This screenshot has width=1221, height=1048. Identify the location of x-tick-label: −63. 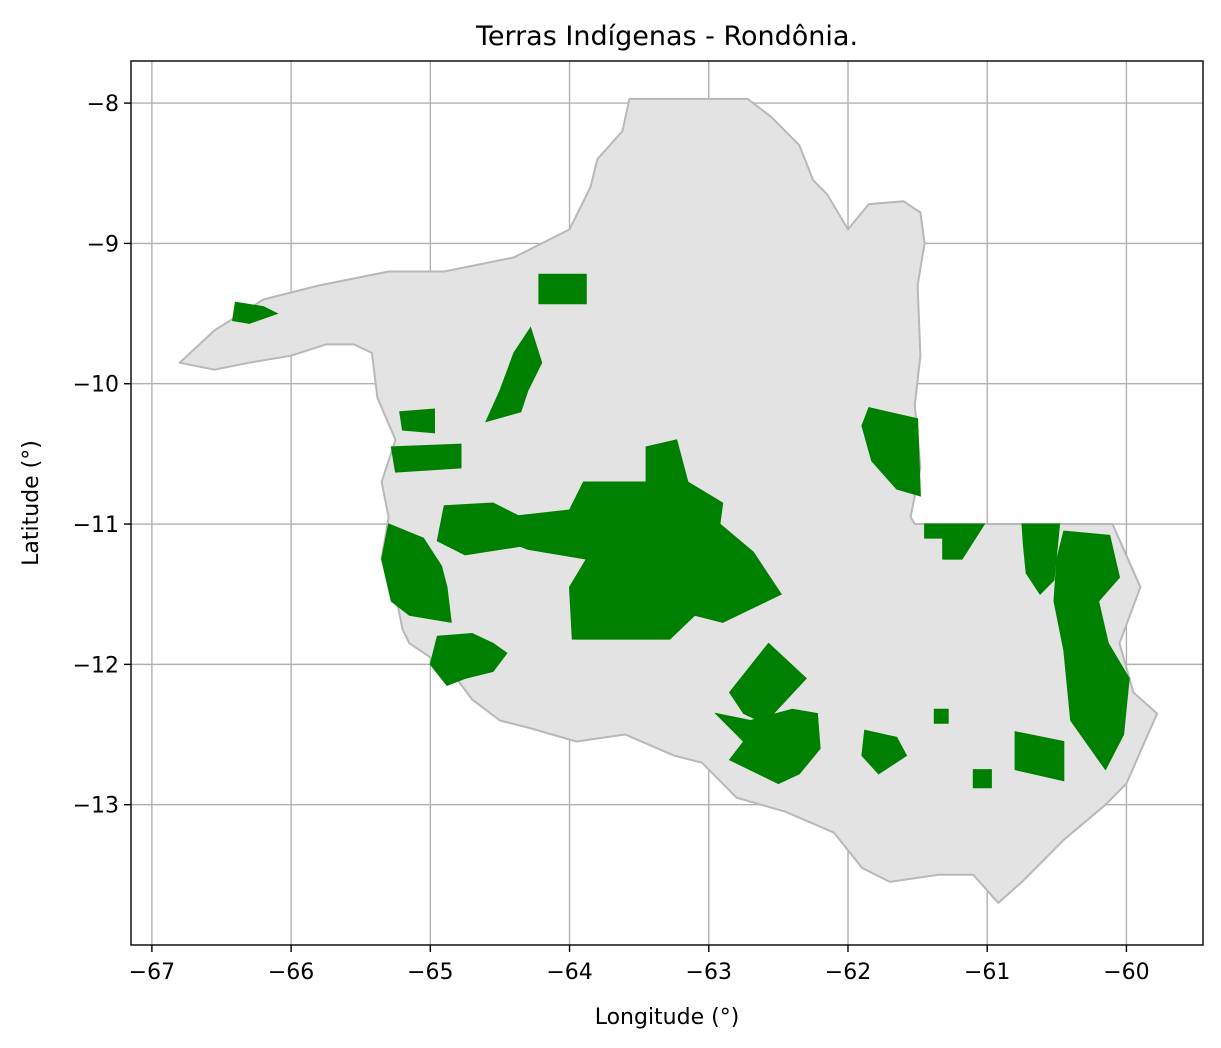
(709, 972).